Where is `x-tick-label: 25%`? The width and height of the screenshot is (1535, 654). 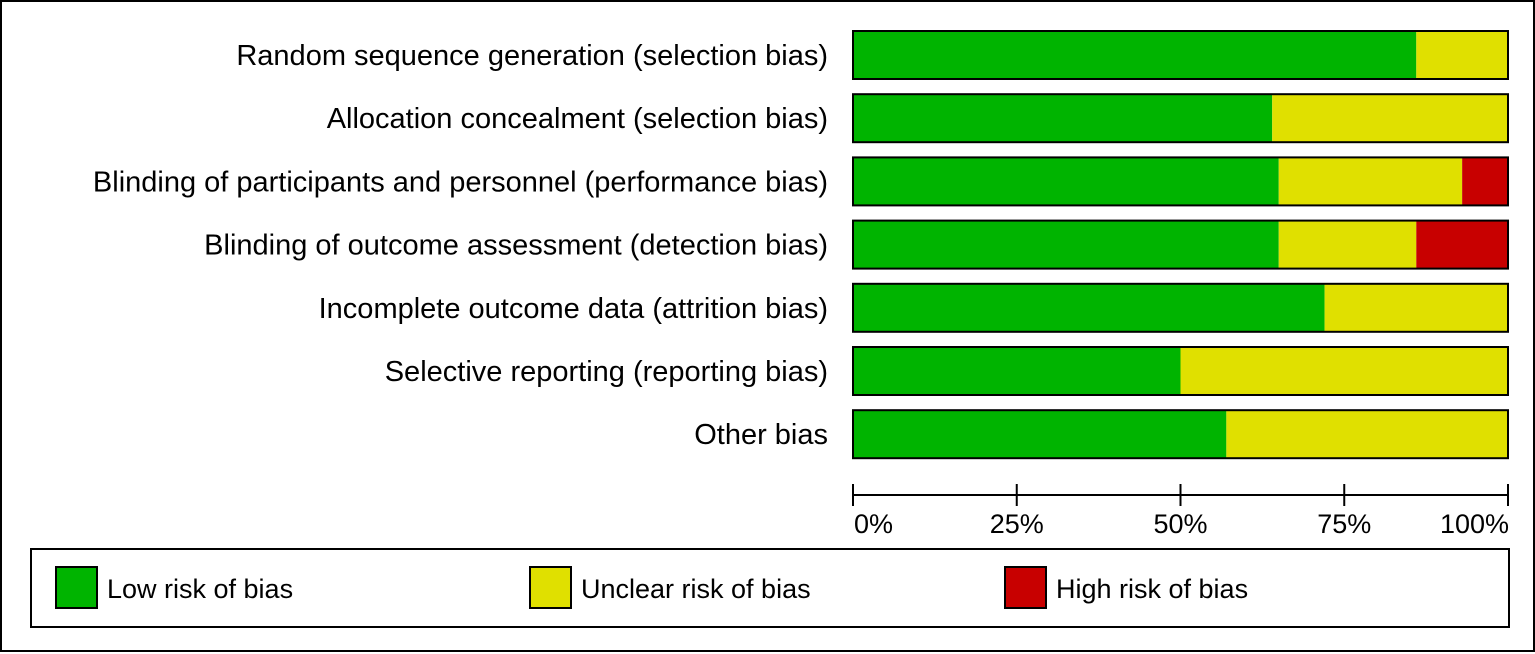 x-tick-label: 25% is located at coordinates (1017, 524).